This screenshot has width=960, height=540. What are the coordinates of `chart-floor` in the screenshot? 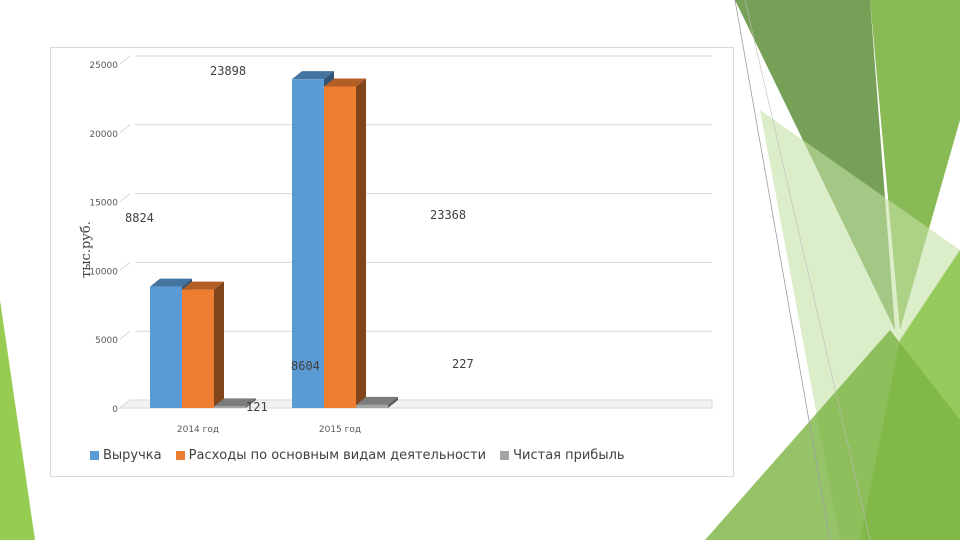 It's located at (415, 404).